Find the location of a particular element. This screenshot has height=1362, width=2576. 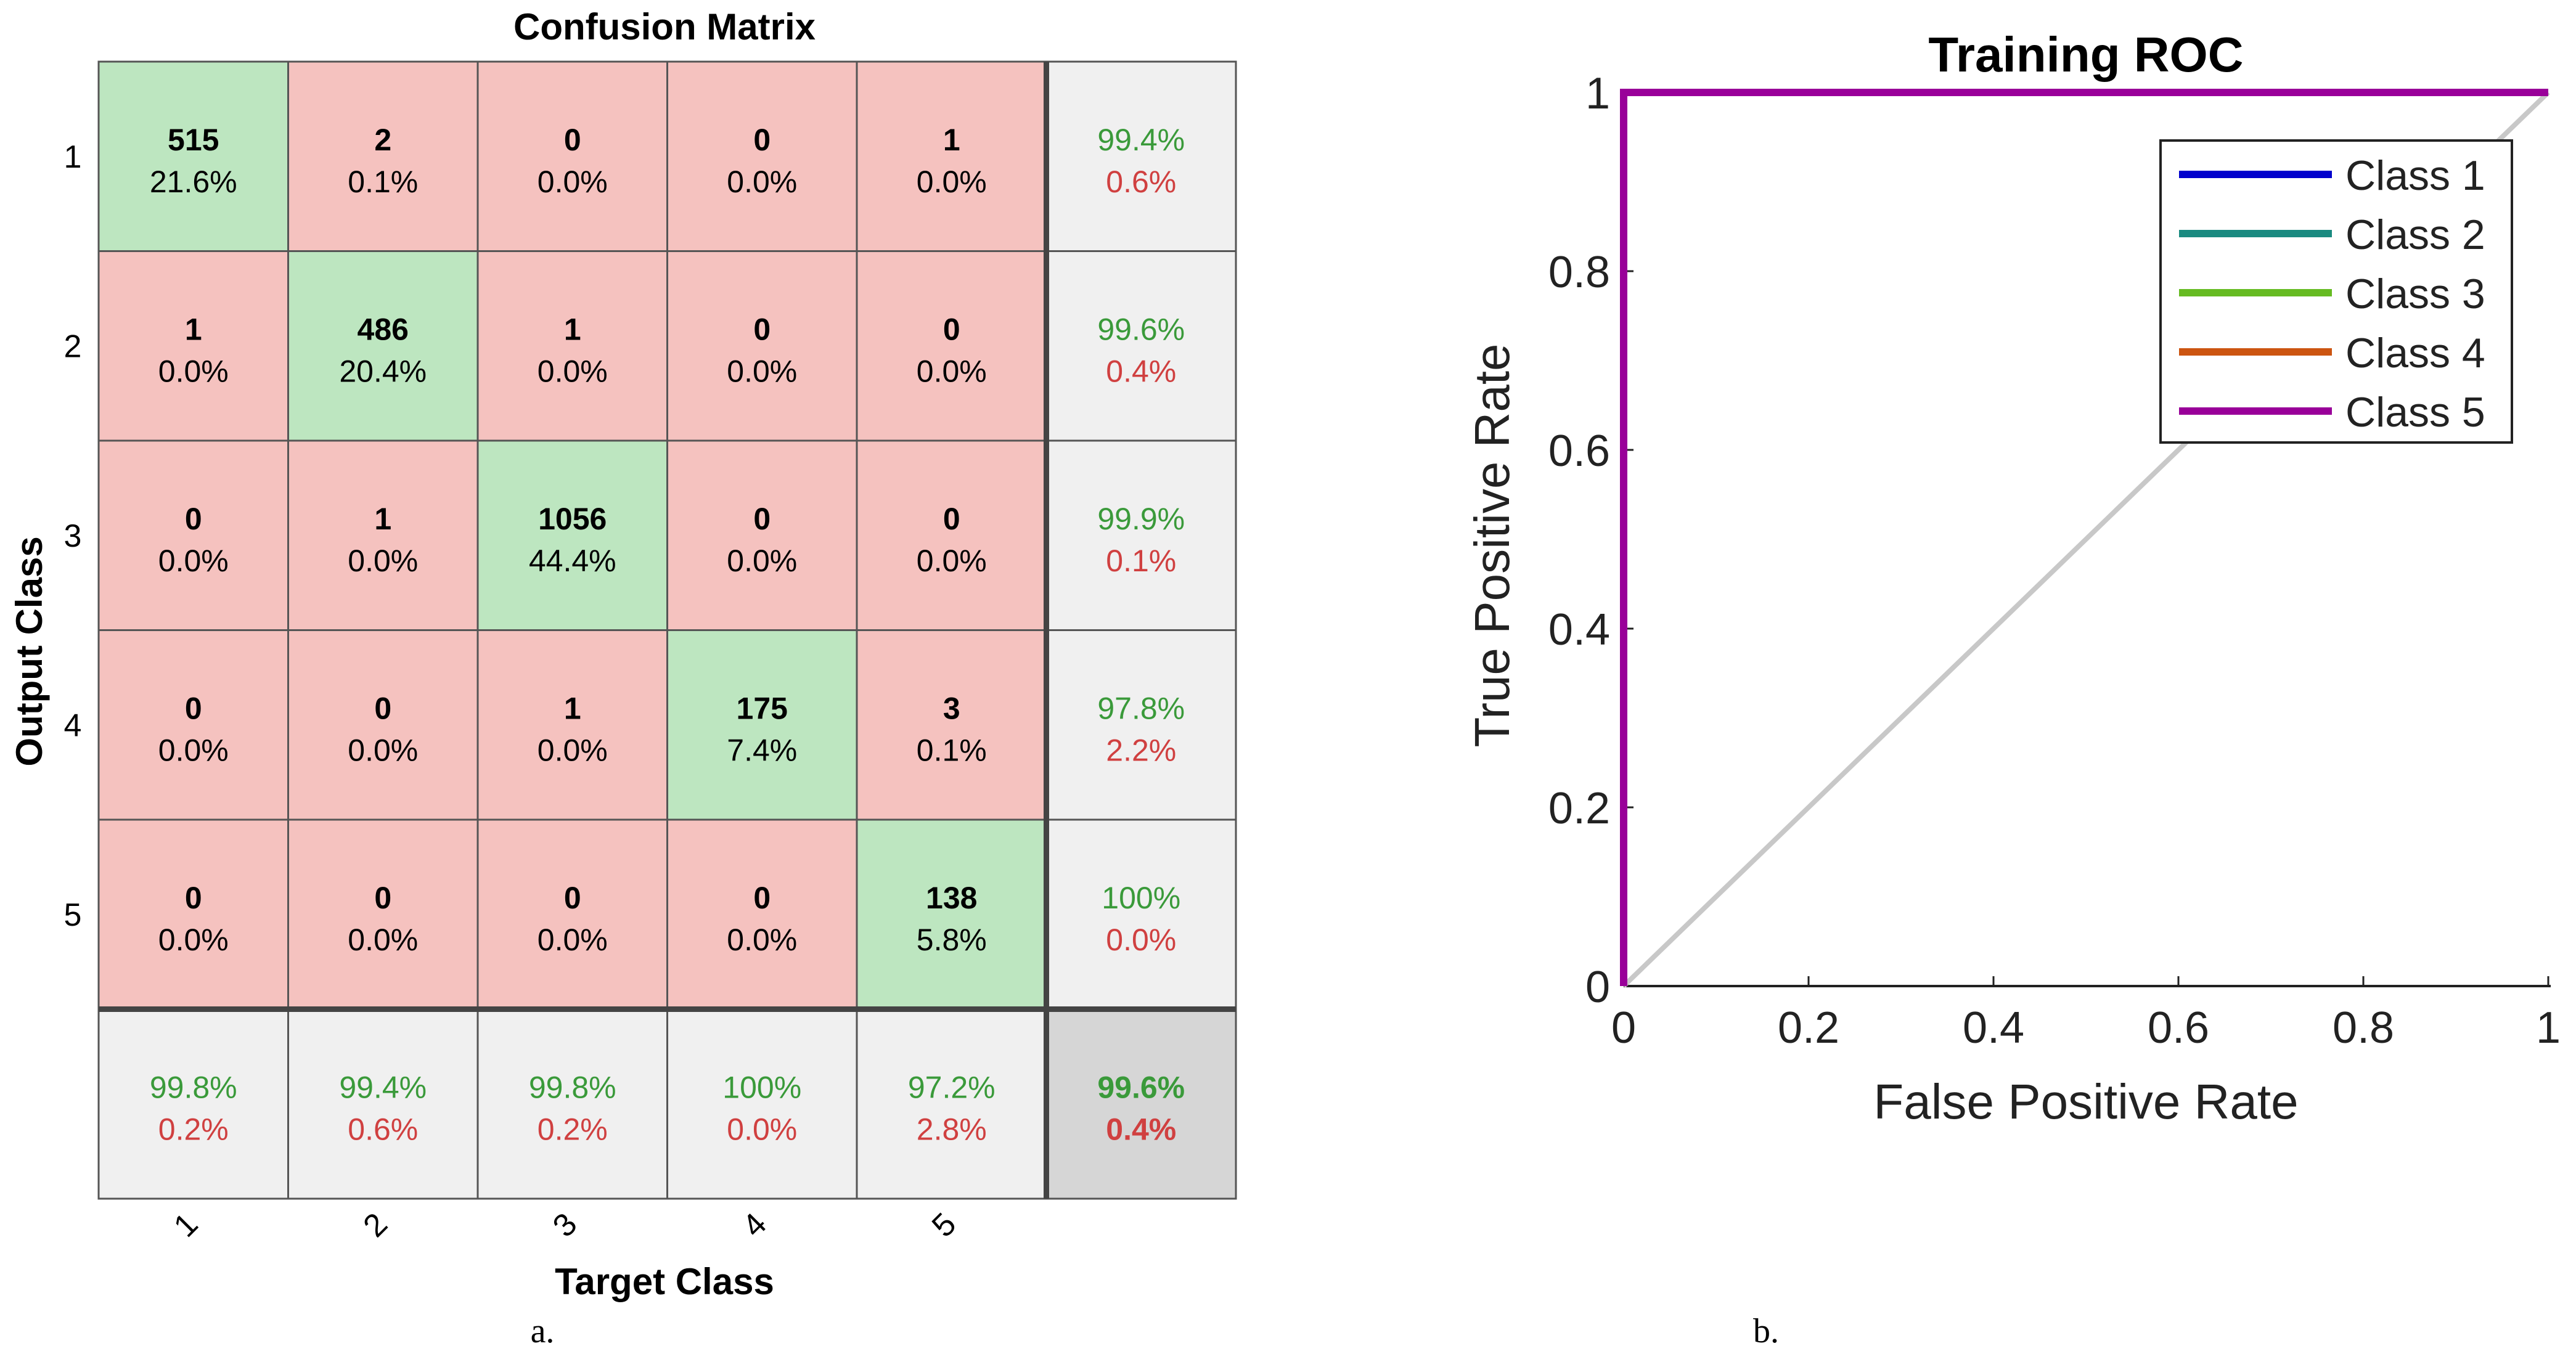

cm-ytick-label: 2 is located at coordinates (73, 346).